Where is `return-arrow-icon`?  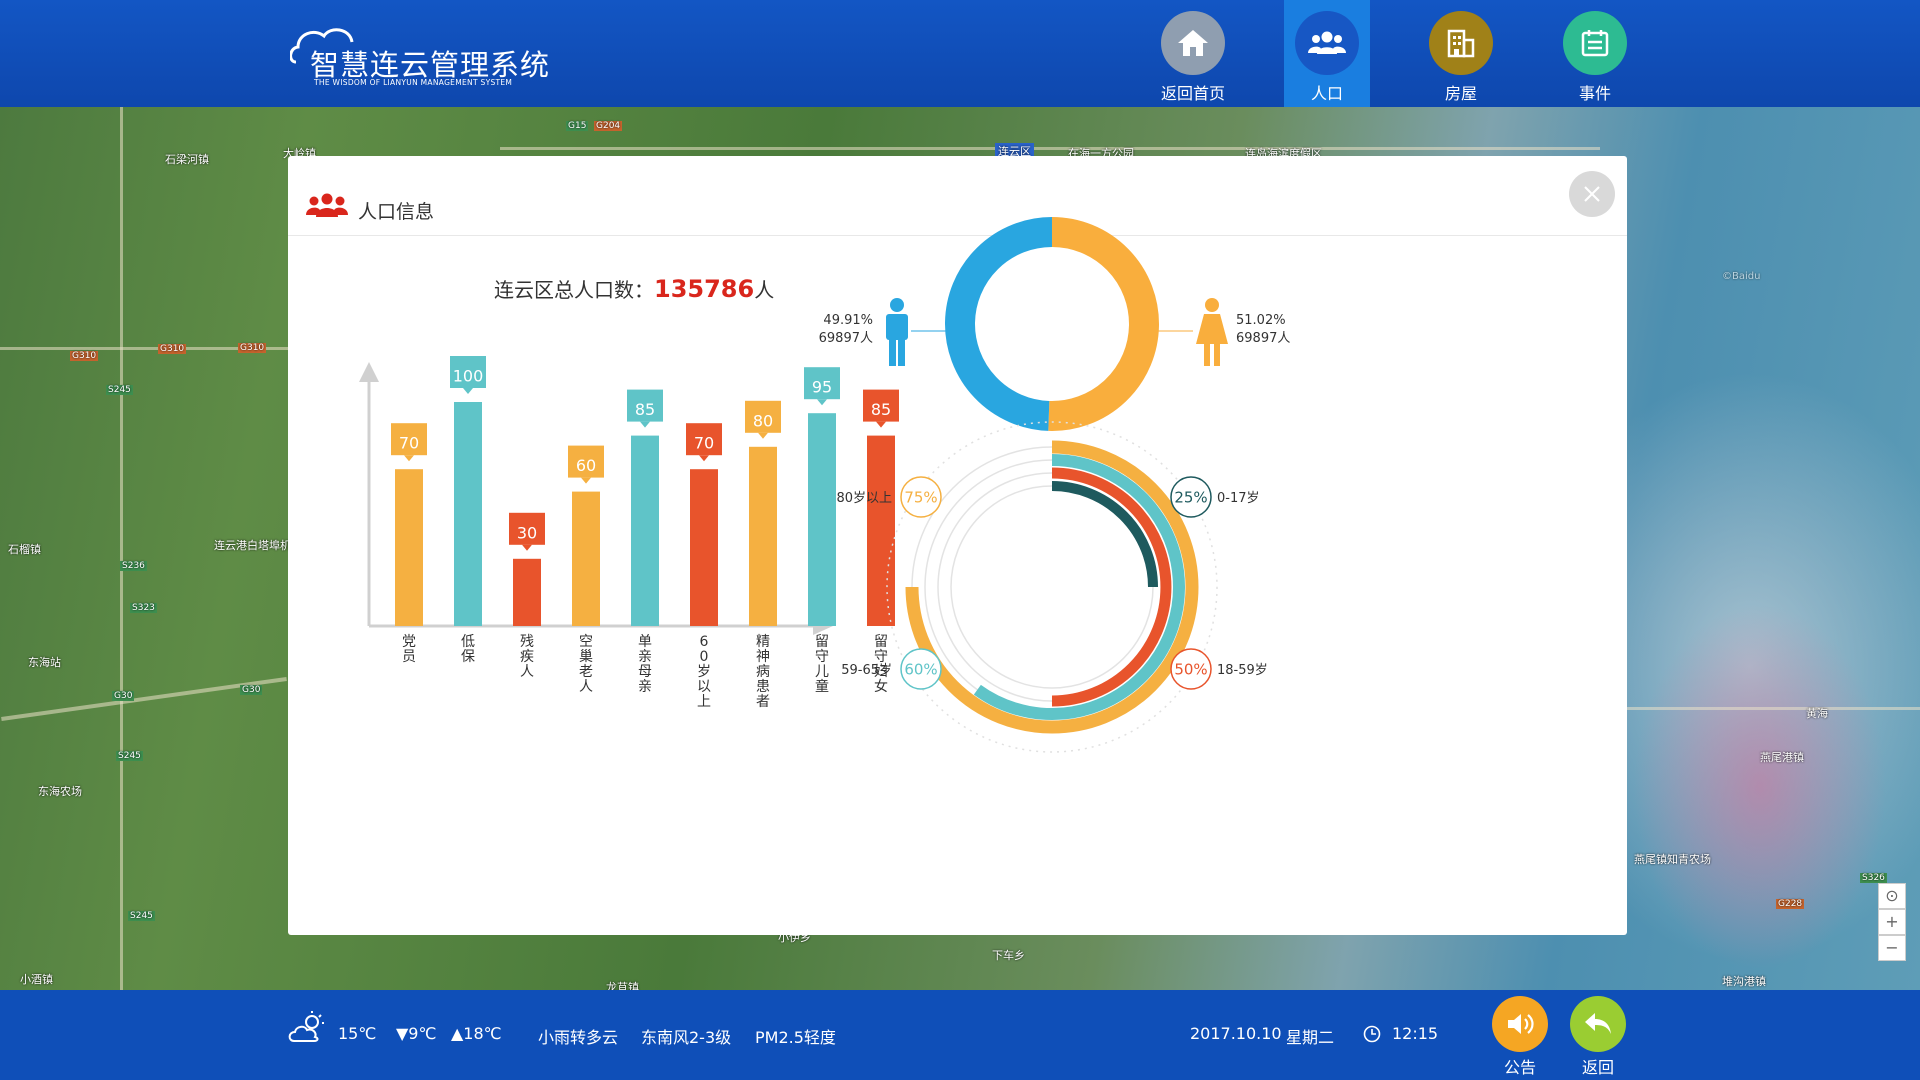
return-arrow-icon is located at coordinates (1598, 1023).